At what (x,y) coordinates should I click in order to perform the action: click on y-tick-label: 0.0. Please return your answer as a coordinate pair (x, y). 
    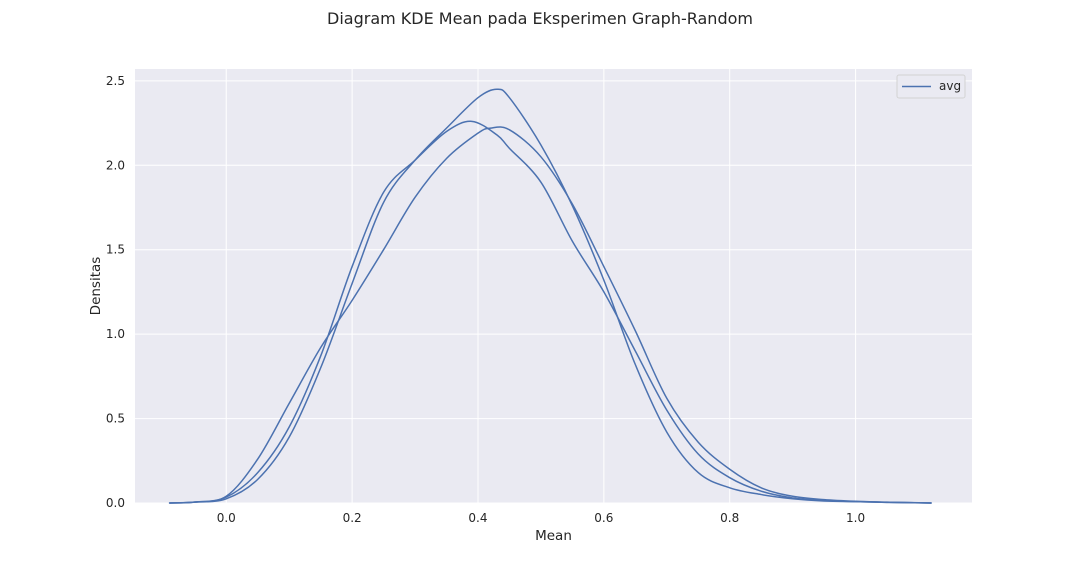
    Looking at the image, I should click on (115, 503).